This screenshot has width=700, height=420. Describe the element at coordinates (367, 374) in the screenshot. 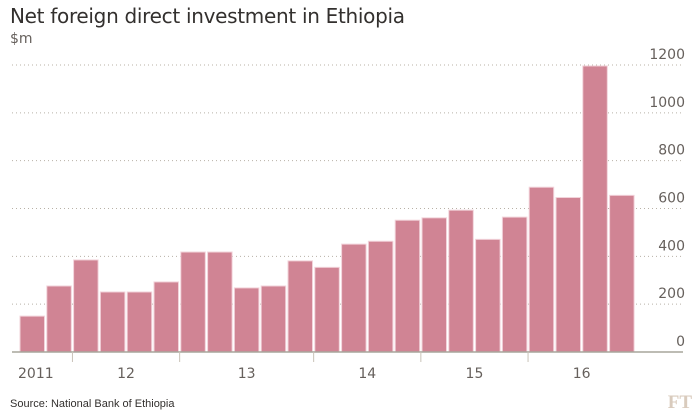

I see `x-tick-label: 14` at that location.